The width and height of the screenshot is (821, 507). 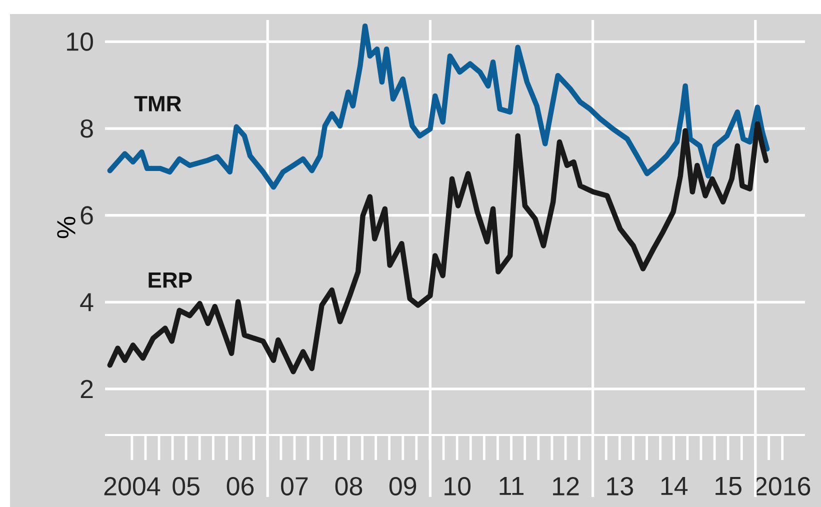 What do you see at coordinates (729, 486) in the screenshot?
I see `x-tick-label: 15` at bounding box center [729, 486].